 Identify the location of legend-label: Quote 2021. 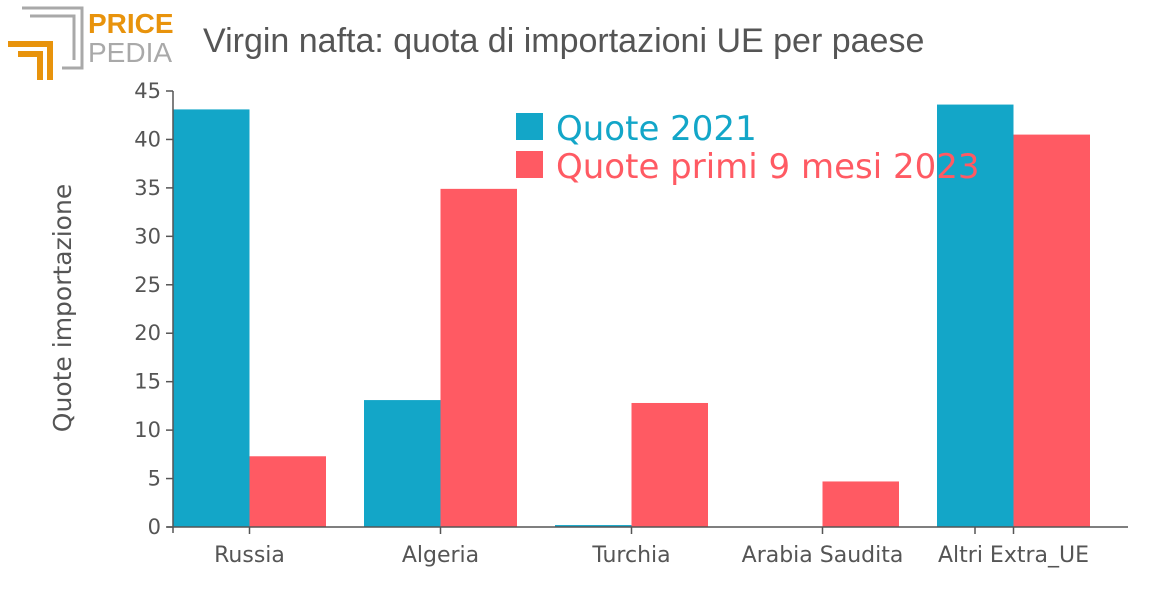
(656, 129).